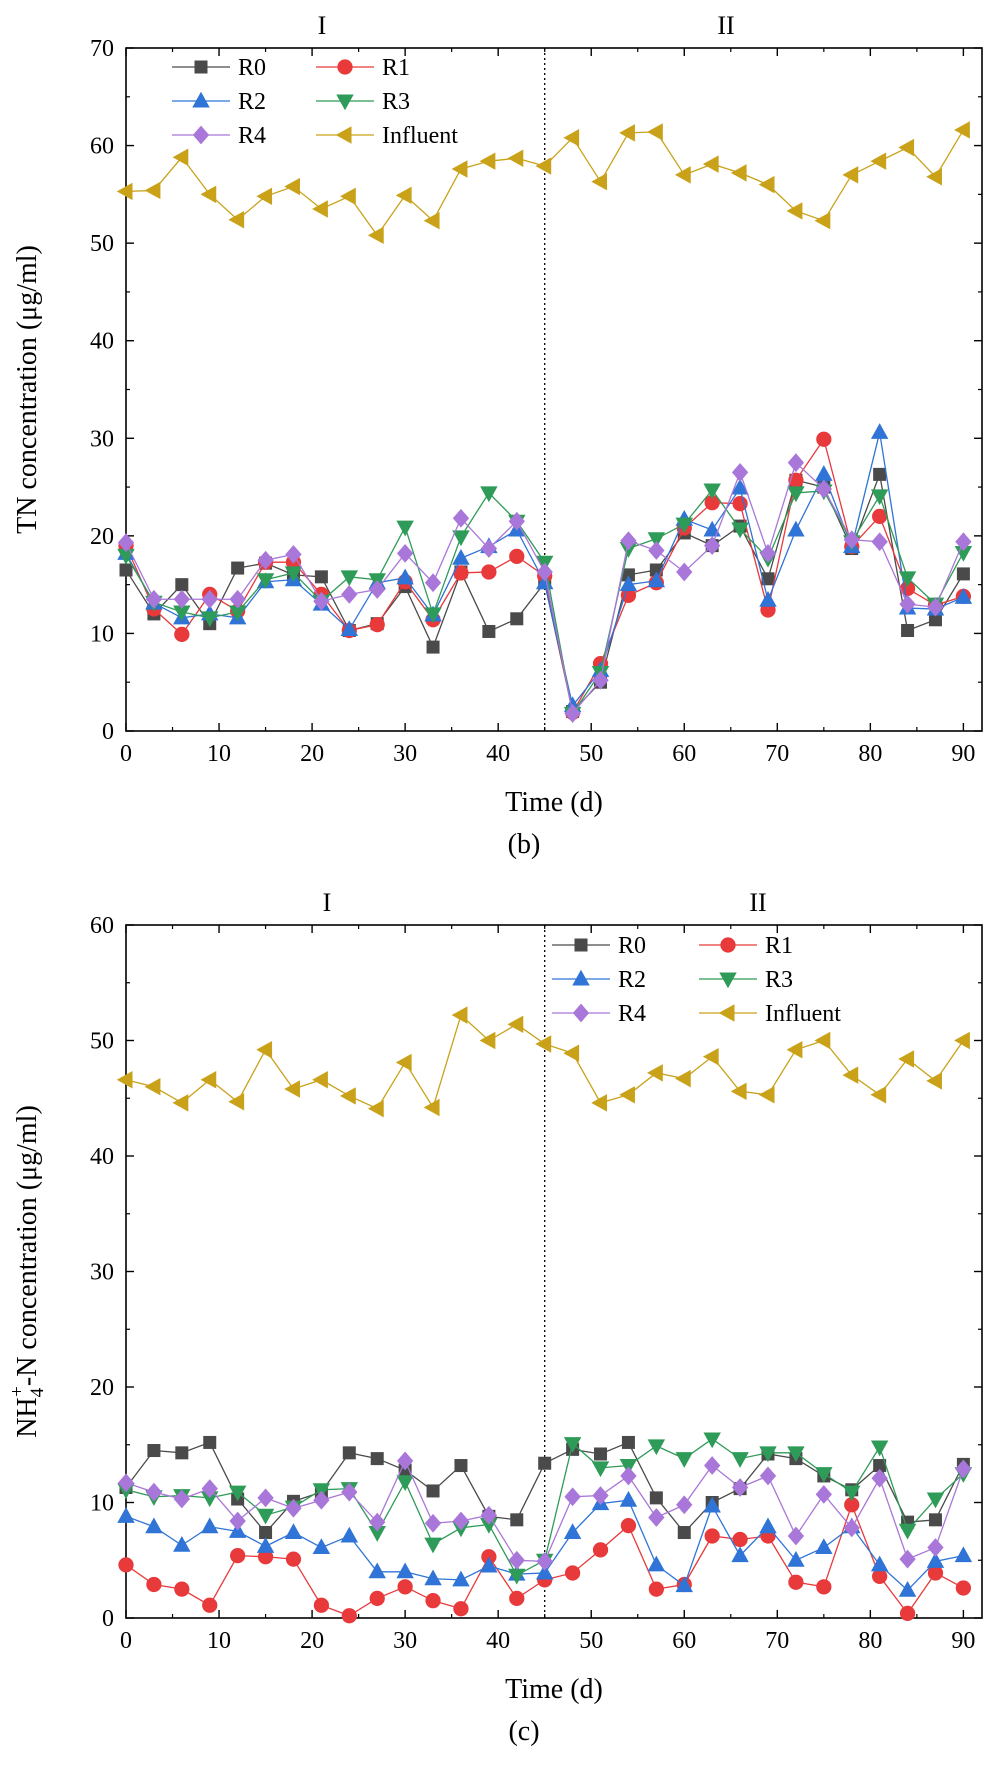 The height and width of the screenshot is (1770, 997). Describe the element at coordinates (126, 754) in the screenshot. I see `x-tick-label: 0` at that location.